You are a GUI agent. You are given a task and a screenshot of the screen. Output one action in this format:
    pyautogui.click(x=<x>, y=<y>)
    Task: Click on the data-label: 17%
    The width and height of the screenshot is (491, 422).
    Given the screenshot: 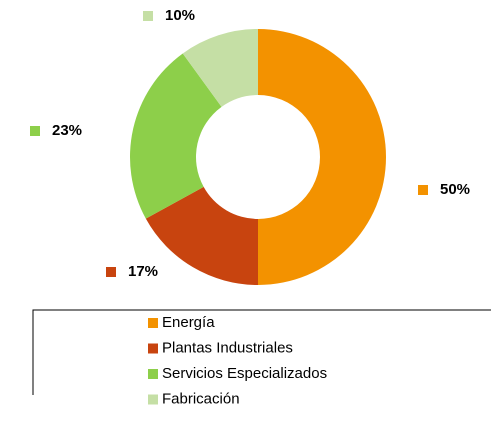 What is the action you would take?
    pyautogui.click(x=143, y=271)
    